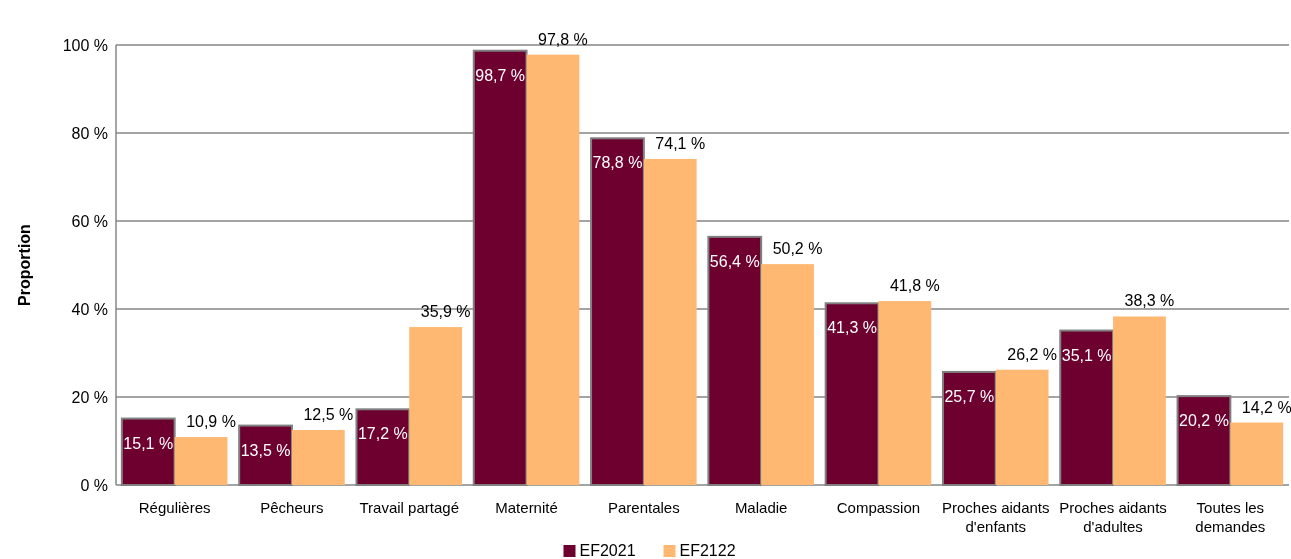 The image size is (1291, 559). I want to click on data-label: 38,3 %, so click(1149, 301).